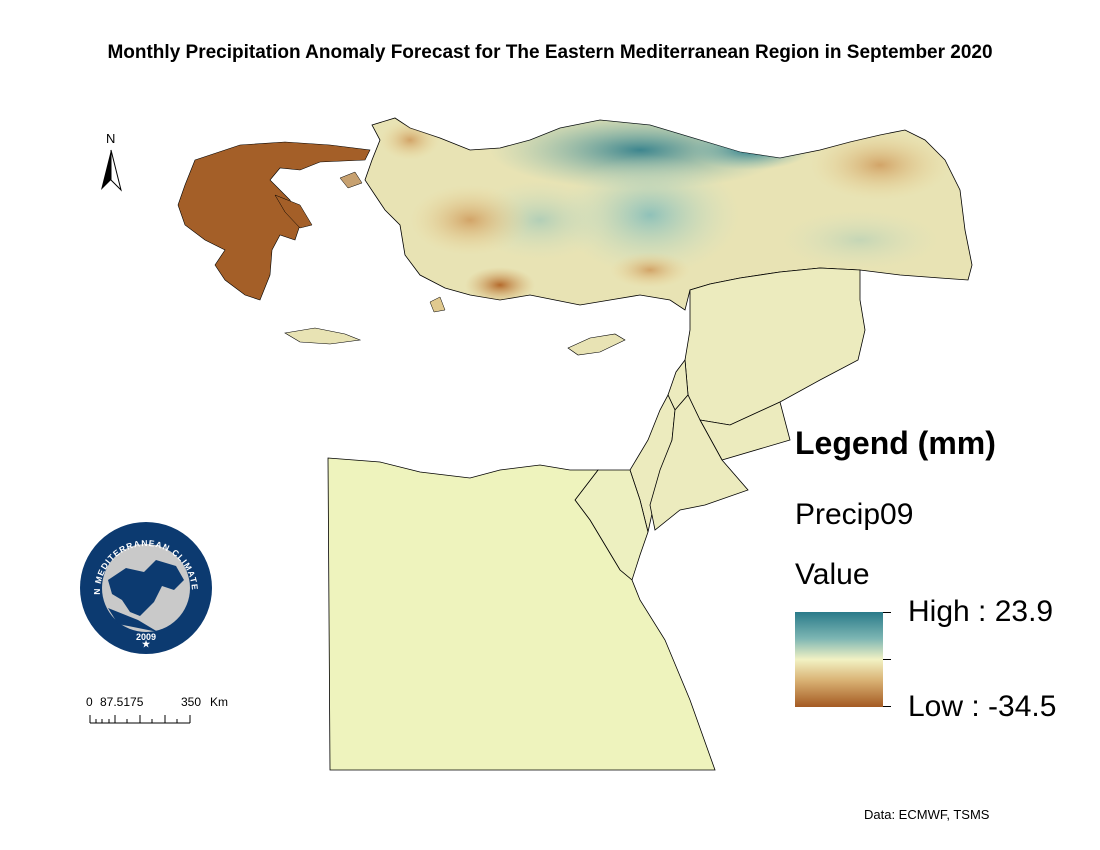 The image size is (1100, 850). What do you see at coordinates (895, 443) in the screenshot?
I see `legend-title: Legend (mm)` at bounding box center [895, 443].